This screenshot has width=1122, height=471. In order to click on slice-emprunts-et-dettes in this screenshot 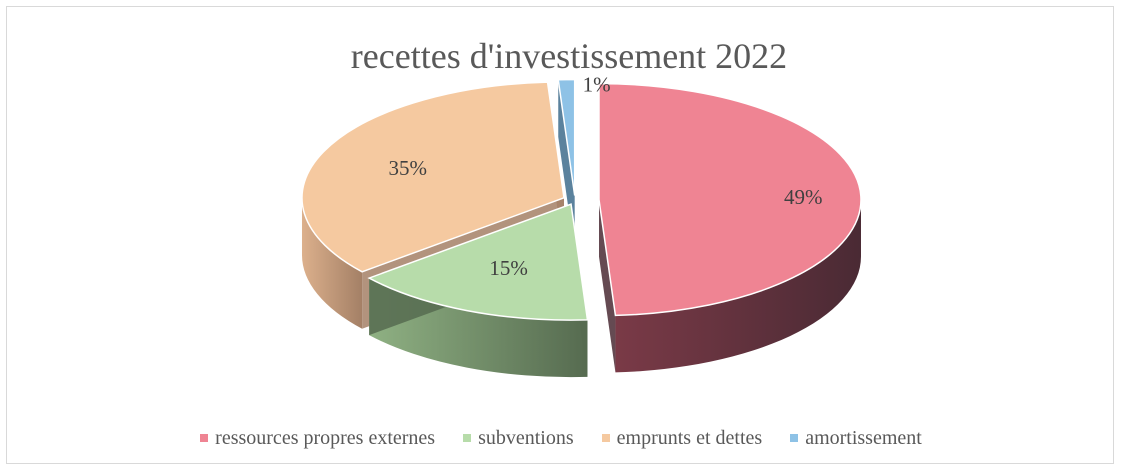, I will do `click(433, 177)`.